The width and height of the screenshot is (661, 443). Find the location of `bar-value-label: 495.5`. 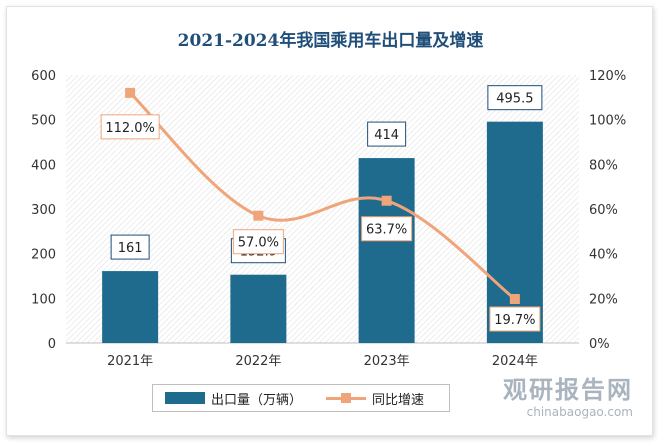

bar-value-label: 495.5 is located at coordinates (514, 99).